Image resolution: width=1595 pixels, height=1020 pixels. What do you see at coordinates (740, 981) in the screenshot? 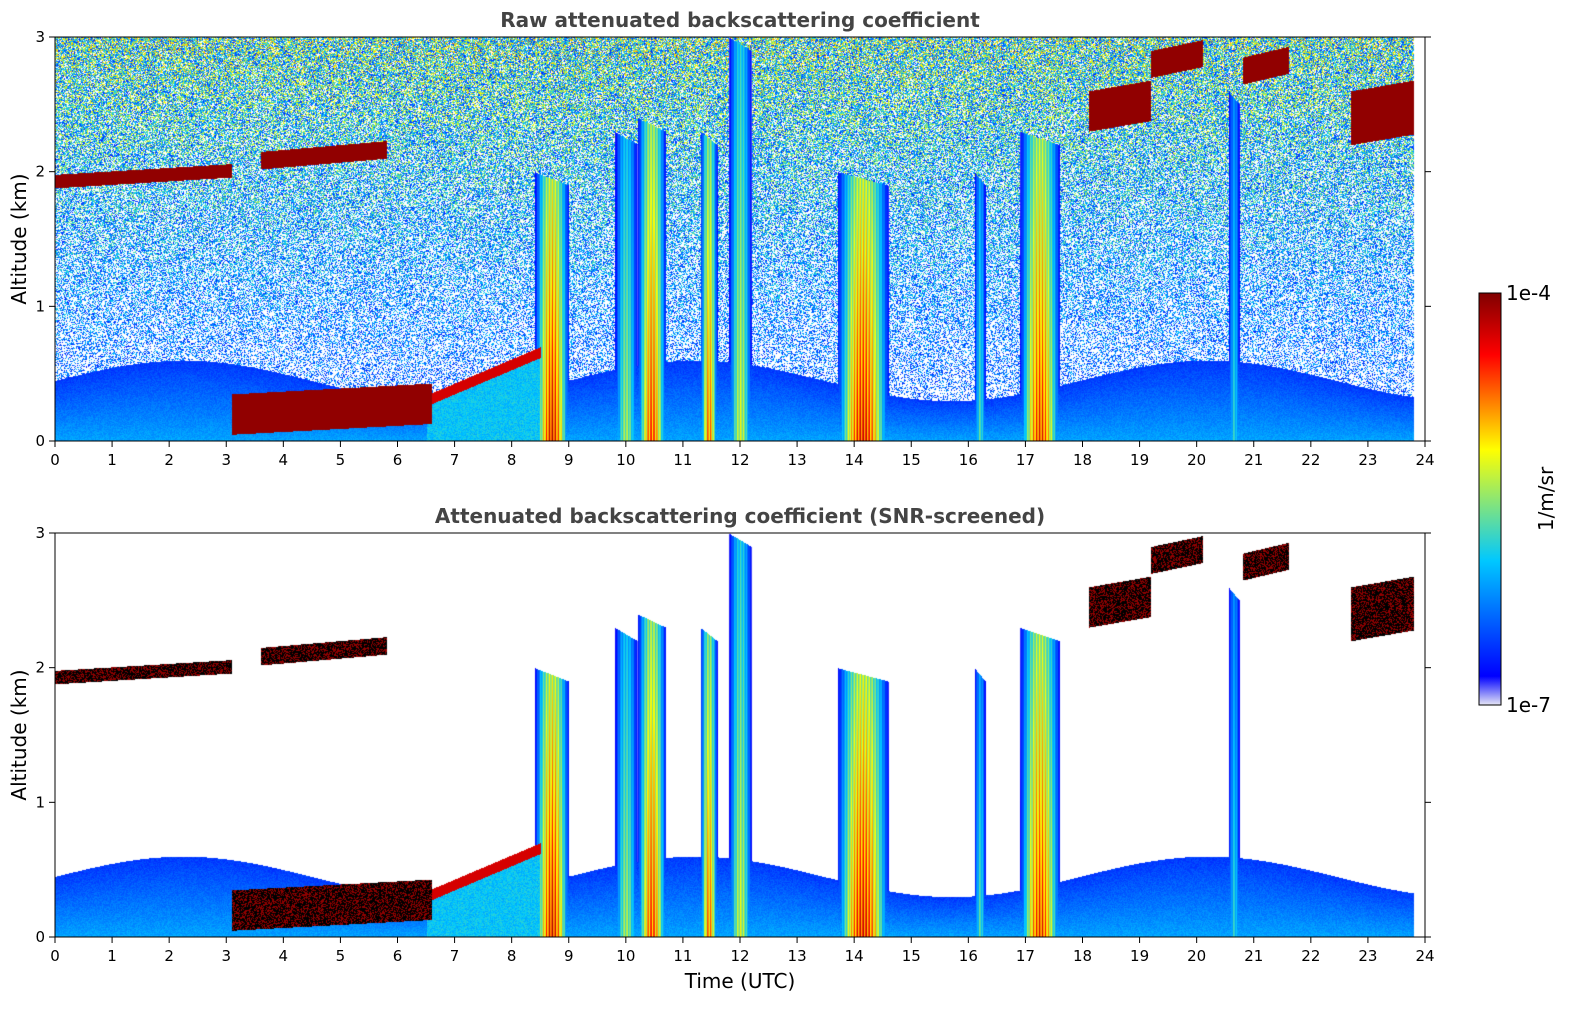
I see `panel-screened-xlabel: Time (UTC)` at bounding box center [740, 981].